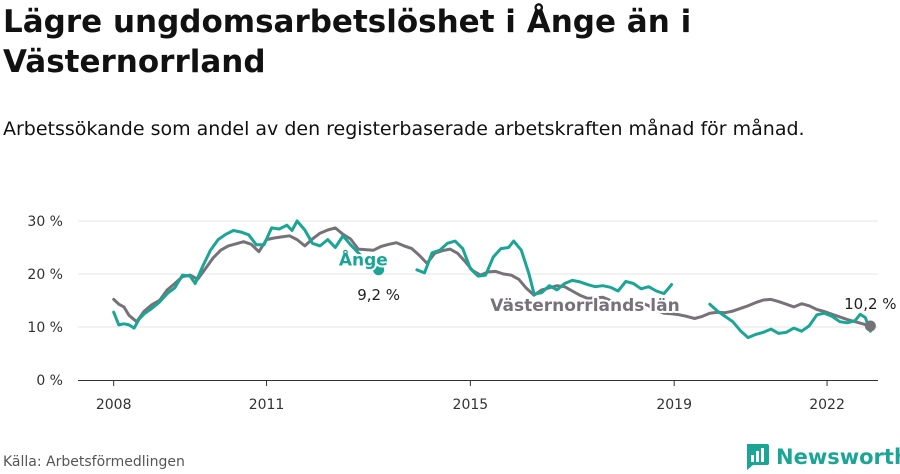 The height and width of the screenshot is (474, 900). What do you see at coordinates (45, 275) in the screenshot?
I see `y-tick-label: 20 %` at bounding box center [45, 275].